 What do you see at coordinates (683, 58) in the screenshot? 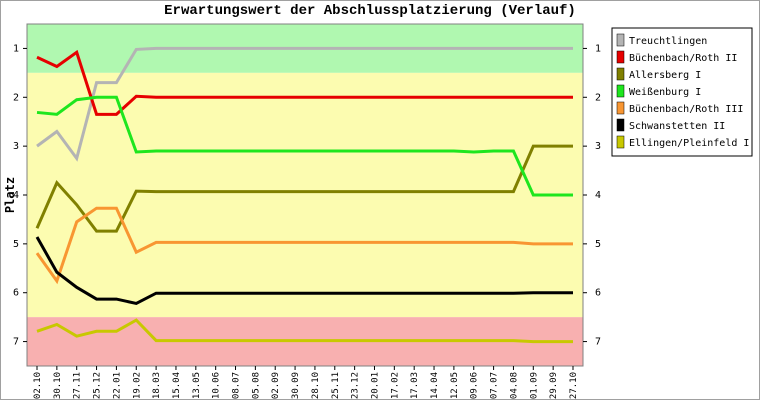
I see `legend-label: Büchenbach/Roth II` at bounding box center [683, 58].